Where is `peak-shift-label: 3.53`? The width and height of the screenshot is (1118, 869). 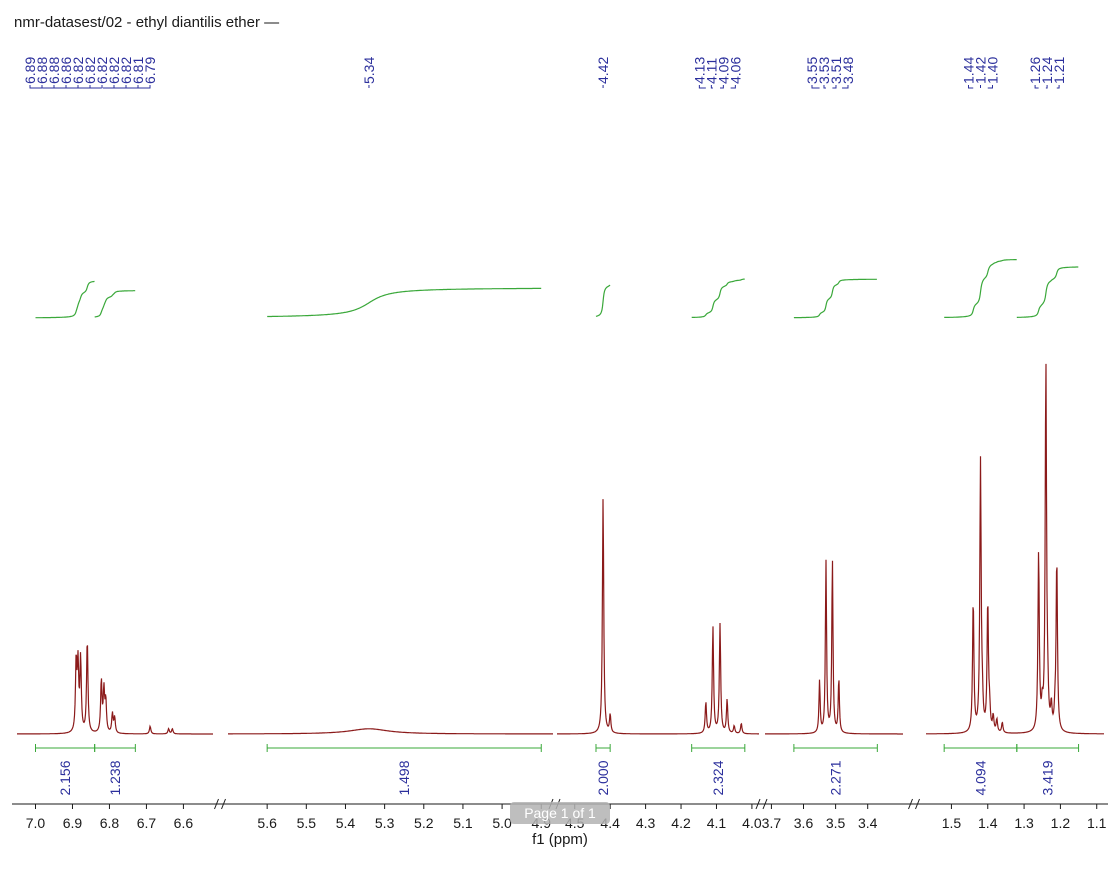
peak-shift-label: 3.53 is located at coordinates (824, 70).